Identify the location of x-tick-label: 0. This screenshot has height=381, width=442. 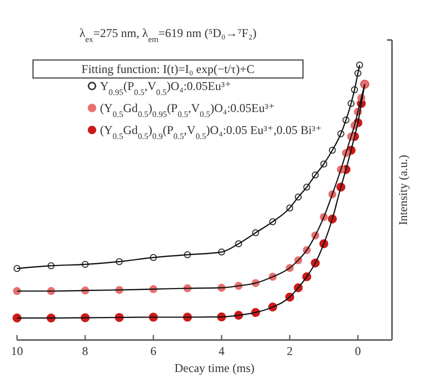
(357, 351).